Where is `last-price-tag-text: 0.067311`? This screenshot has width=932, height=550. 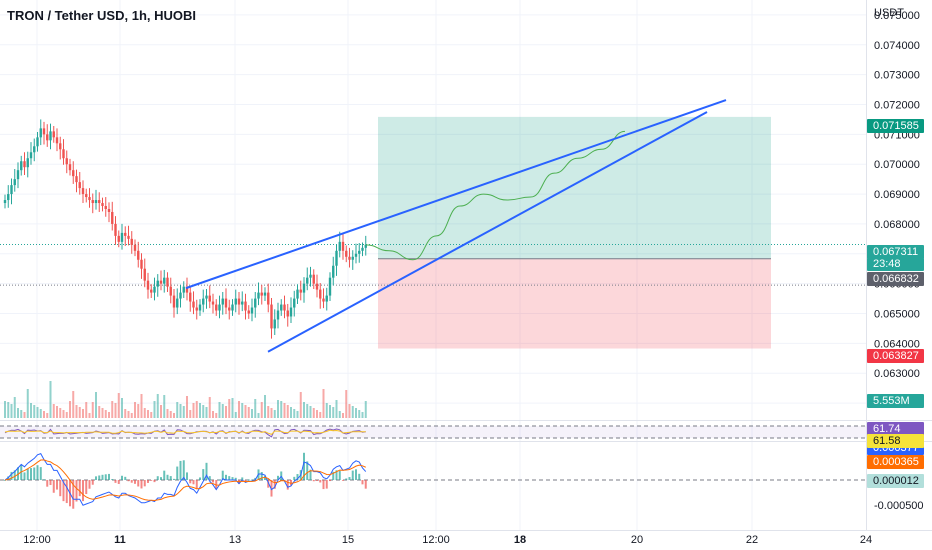
last-price-tag-text: 0.067311 is located at coordinates (895, 252).